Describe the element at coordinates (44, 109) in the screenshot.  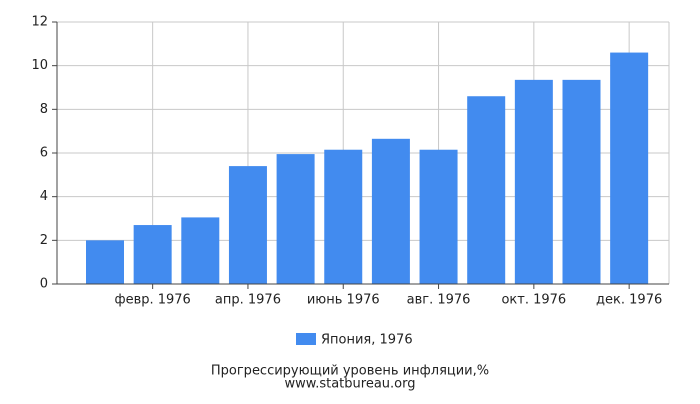
I see `y-tick-label: 8` at that location.